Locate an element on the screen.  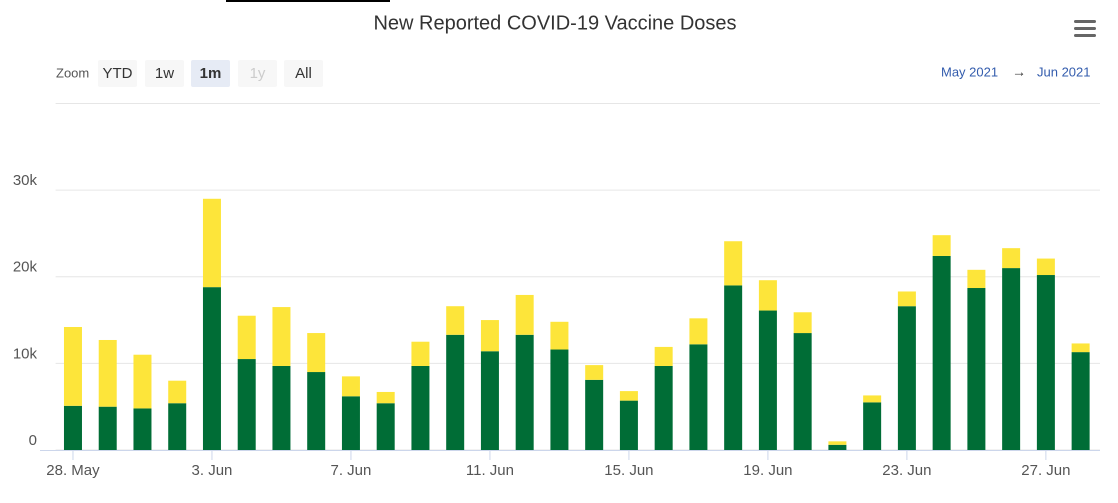
date-from: May 2021 is located at coordinates (969, 71).